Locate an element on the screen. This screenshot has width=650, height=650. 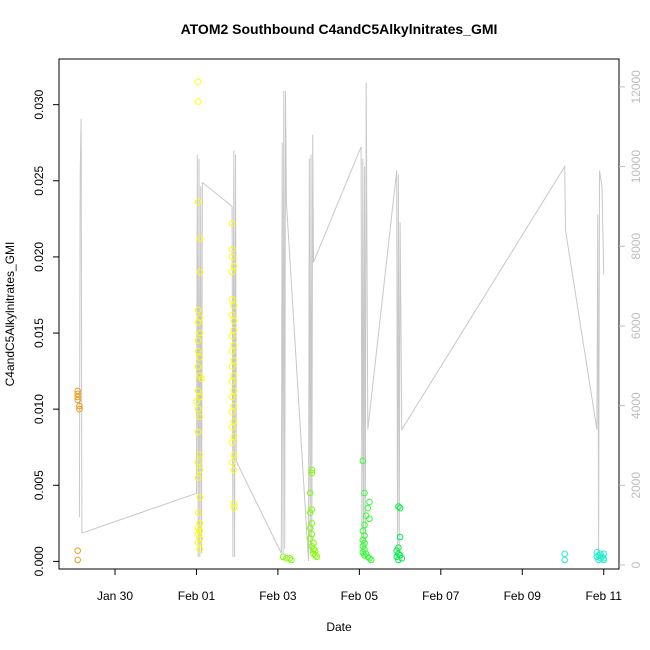
y-tick-label: 0.010 is located at coordinates (39, 409).